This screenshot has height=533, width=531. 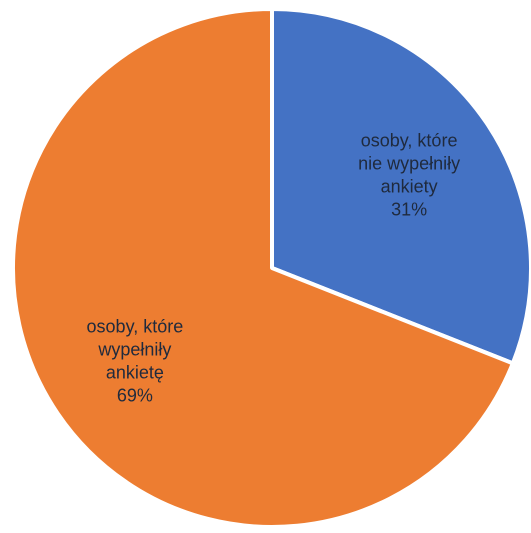 What do you see at coordinates (134, 350) in the screenshot?
I see `slice-label-line: wypełniły` at bounding box center [134, 350].